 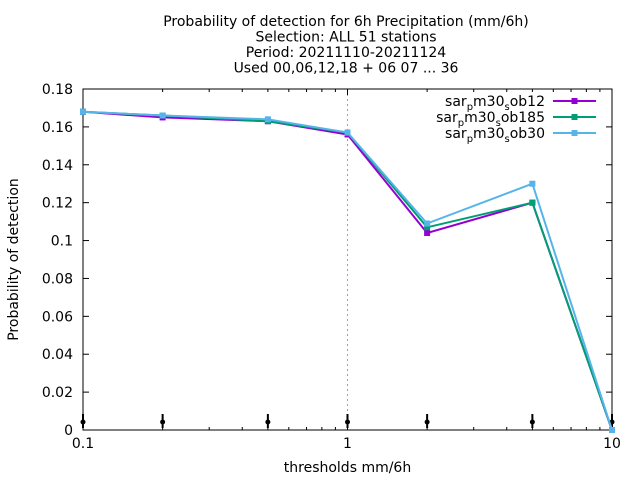 What do you see at coordinates (57, 317) in the screenshot?
I see `y-tick-label-3: 0.06` at bounding box center [57, 317].